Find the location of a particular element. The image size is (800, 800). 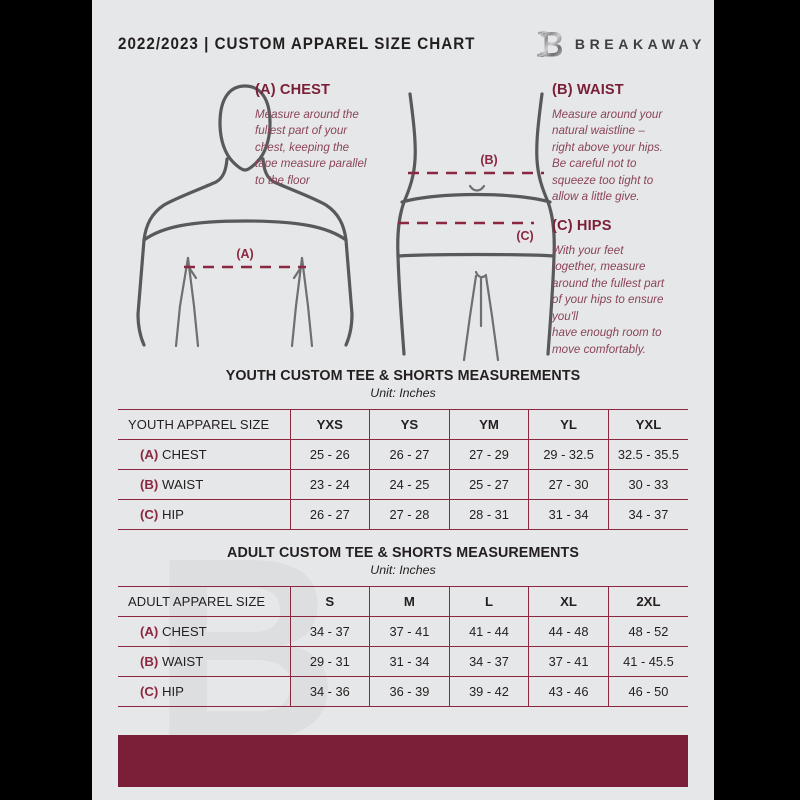

youth-waist-yxl: 30 - 33 is located at coordinates (647, 484).